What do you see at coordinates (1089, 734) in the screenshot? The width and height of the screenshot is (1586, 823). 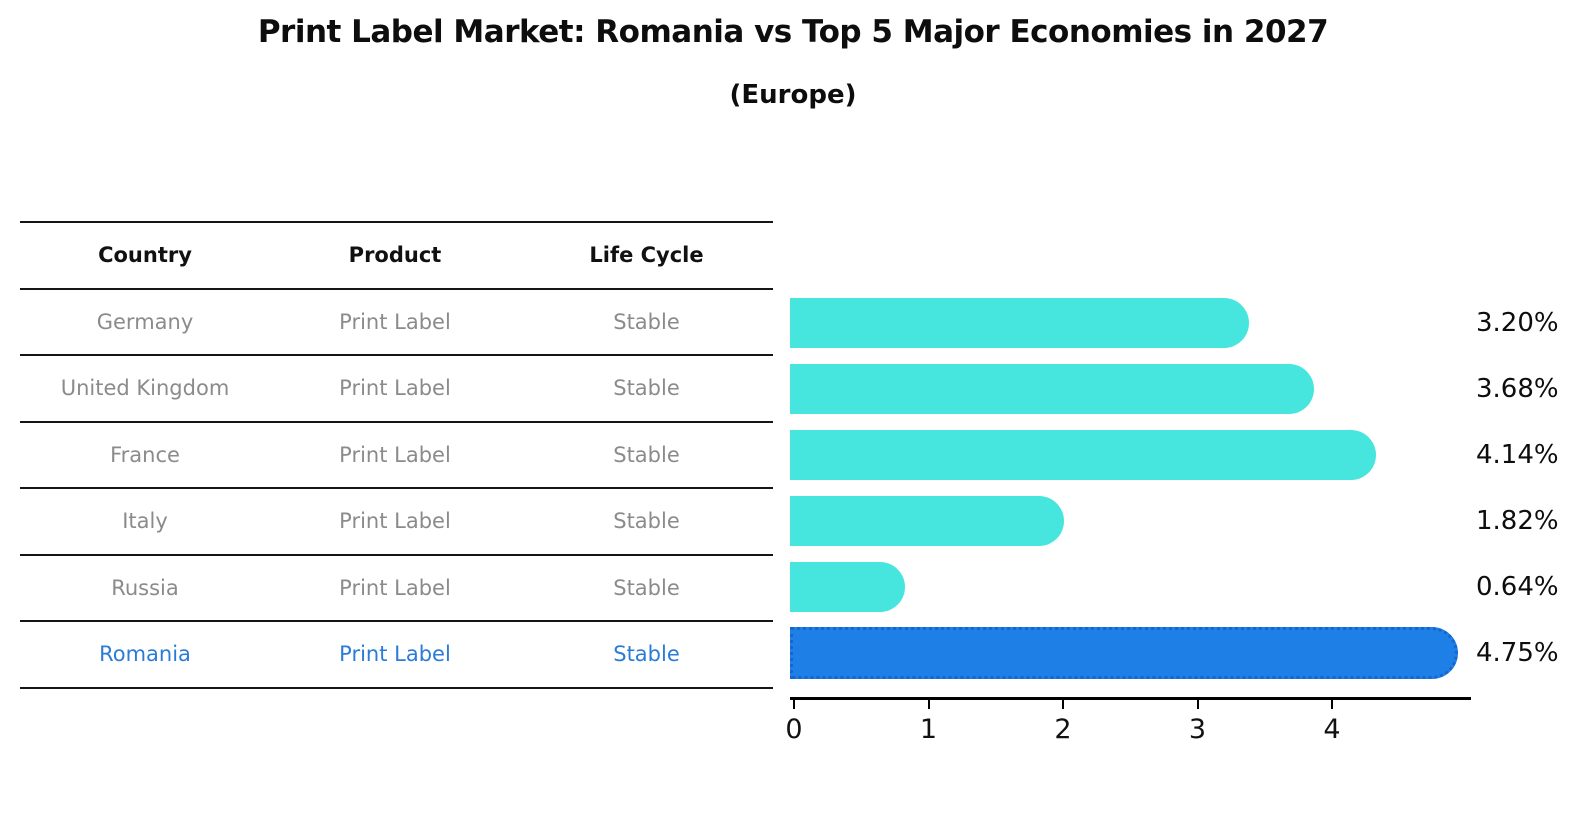 I see `x-axis-tick-labels: 0 1 2 3 4` at bounding box center [1089, 734].